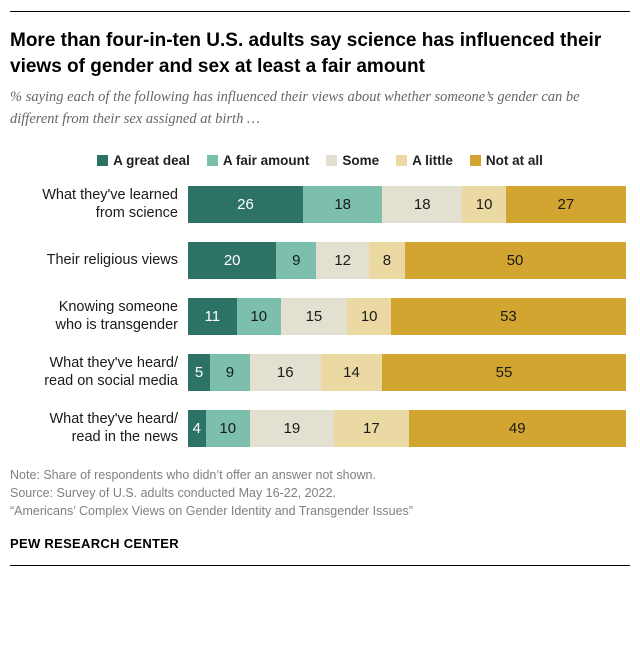 This screenshot has width=640, height=672. I want to click on legend-item: A great deal, so click(143, 160).